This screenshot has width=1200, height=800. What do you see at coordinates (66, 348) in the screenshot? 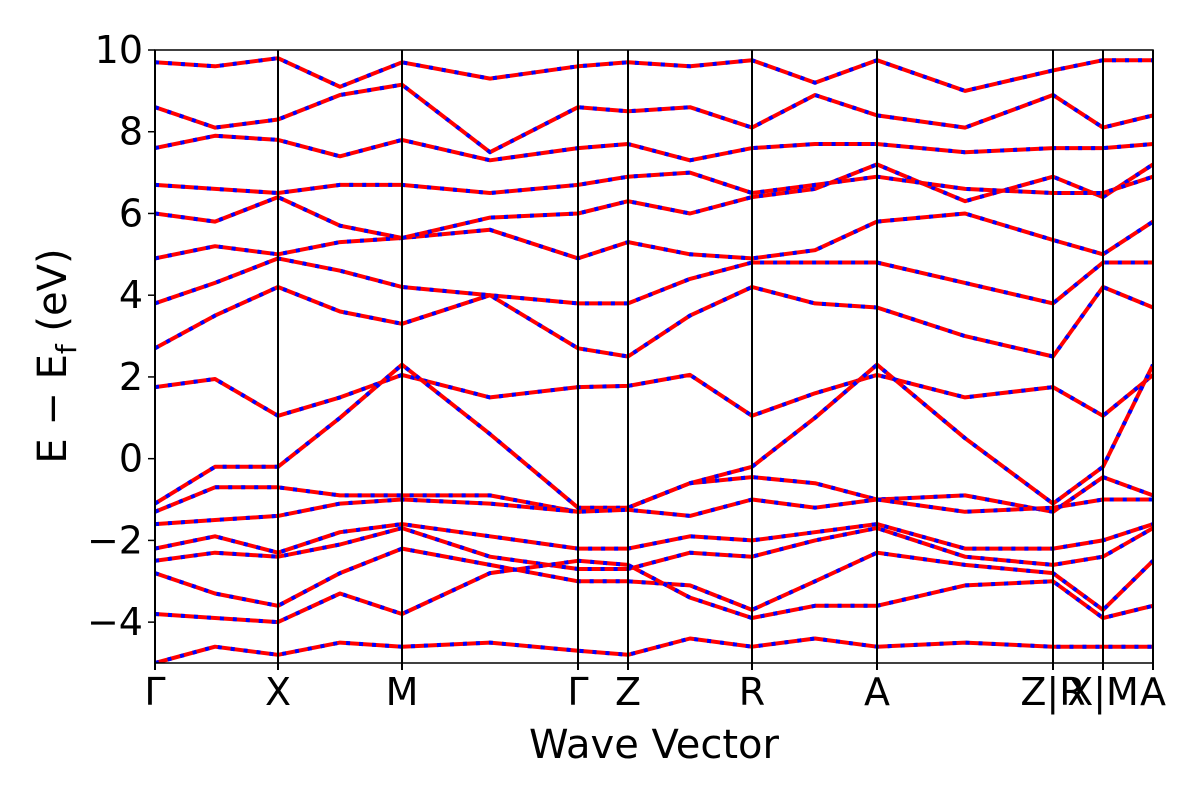
I see `y-label-sub: f` at bounding box center [66, 348].